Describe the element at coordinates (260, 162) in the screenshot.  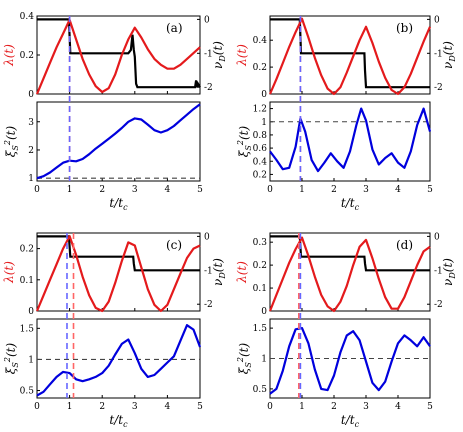
I see `y-tick-label-bottom: 0.4` at that location.